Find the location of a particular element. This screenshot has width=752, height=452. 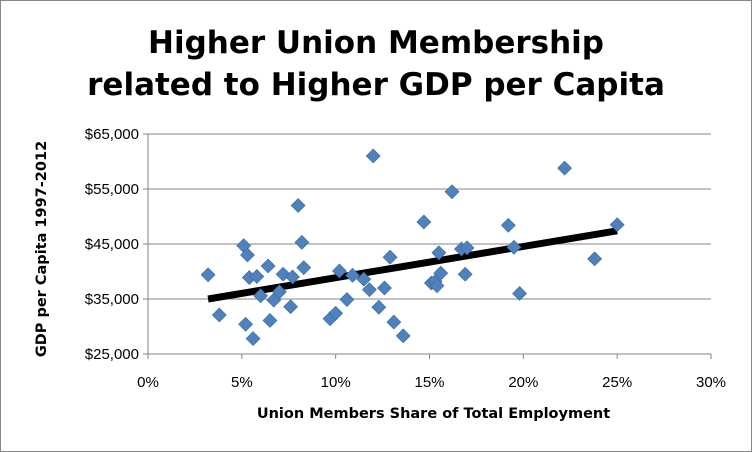

y-tick-label-1: $35,000 is located at coordinates (112, 299).